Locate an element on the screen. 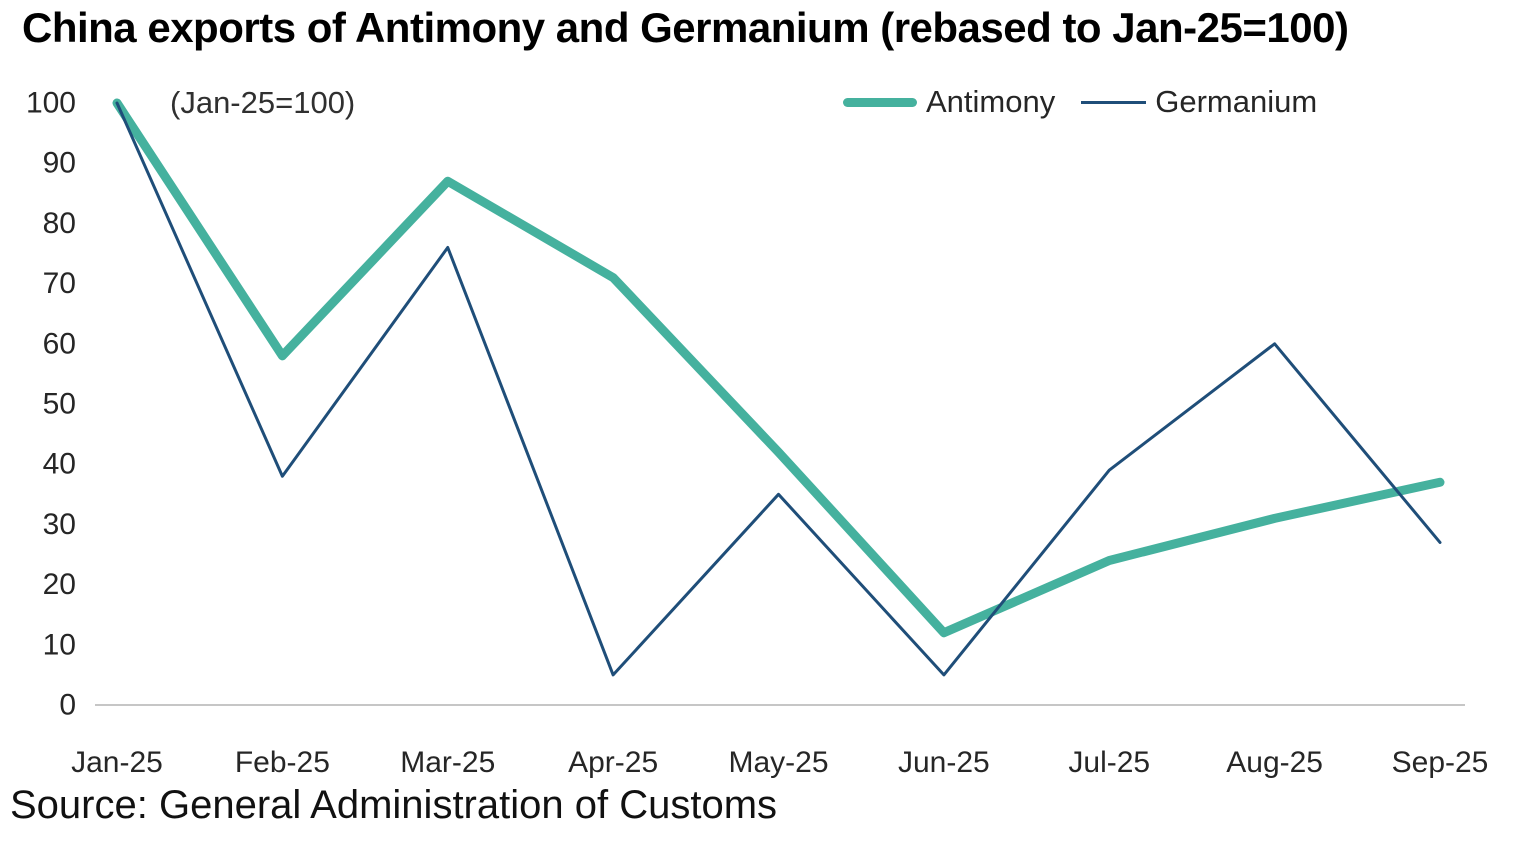  y-tick-label: 50 is located at coordinates (59, 404).